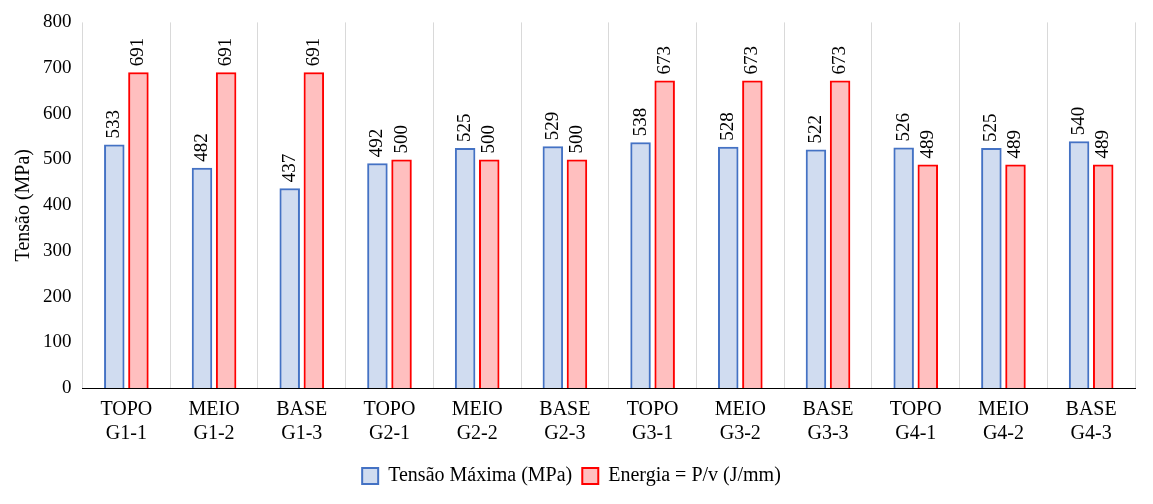 The width and height of the screenshot is (1153, 504). I want to click on x-tick-label: TOPO G2-1, so click(389, 420).